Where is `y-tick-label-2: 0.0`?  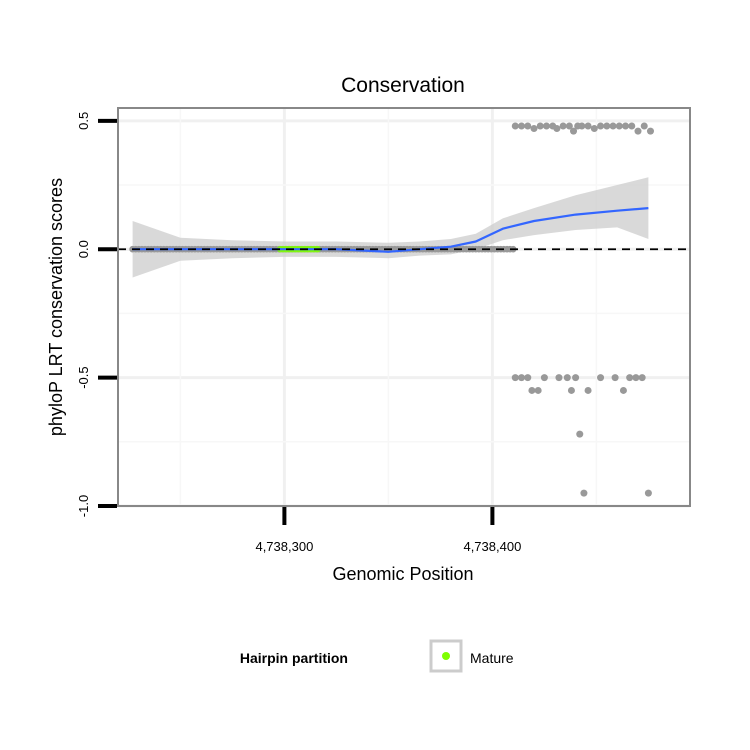 y-tick-label-2: 0.0 is located at coordinates (83, 249).